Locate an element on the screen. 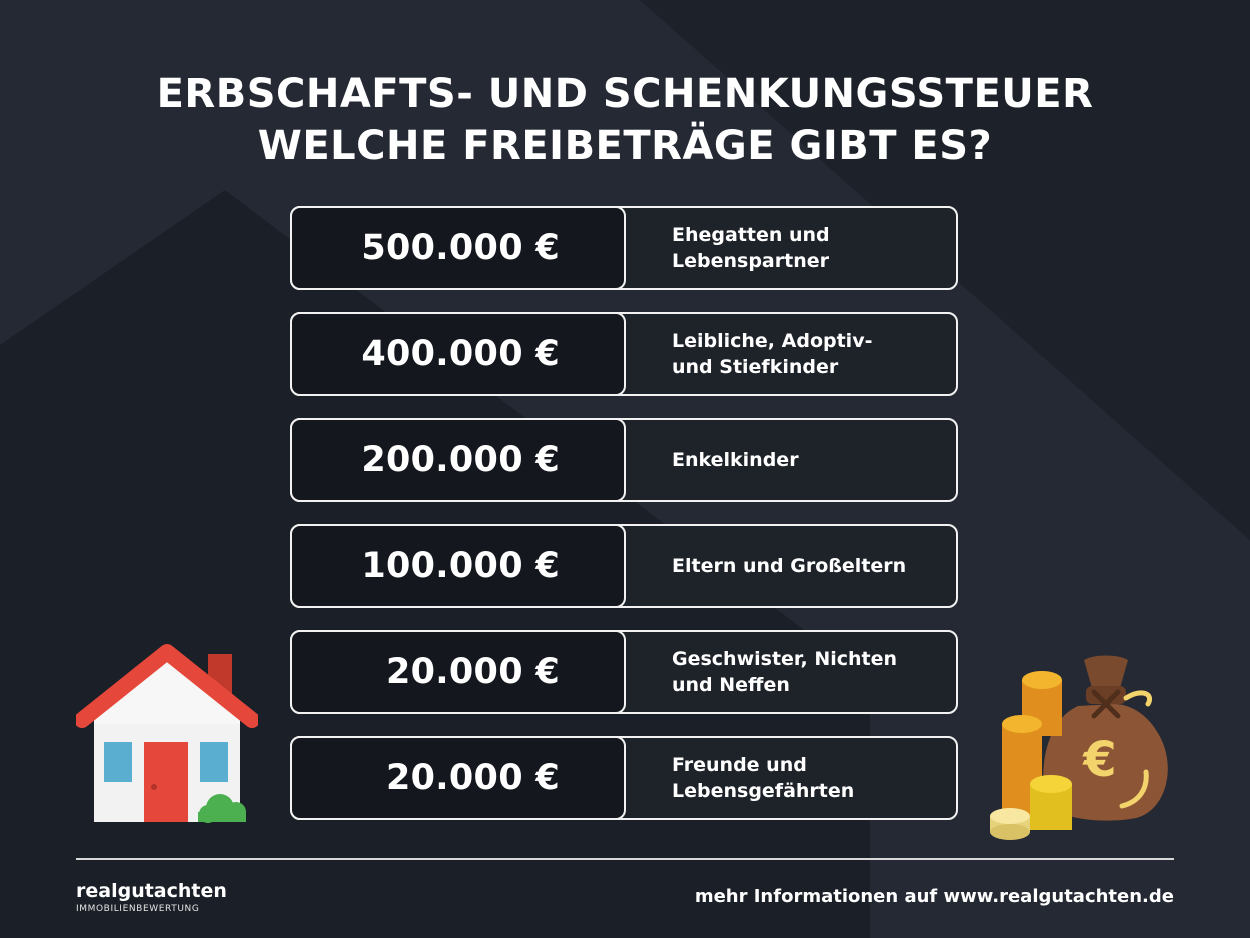 Image resolution: width=1250 pixels, height=938 pixels. brand-name: realgutachten is located at coordinates (151, 891).